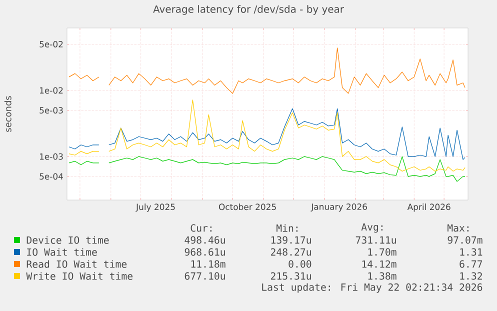 This screenshot has width=497, height=311. Describe the element at coordinates (155, 208) in the screenshot. I see `x-tick-label: July 2025` at that location.